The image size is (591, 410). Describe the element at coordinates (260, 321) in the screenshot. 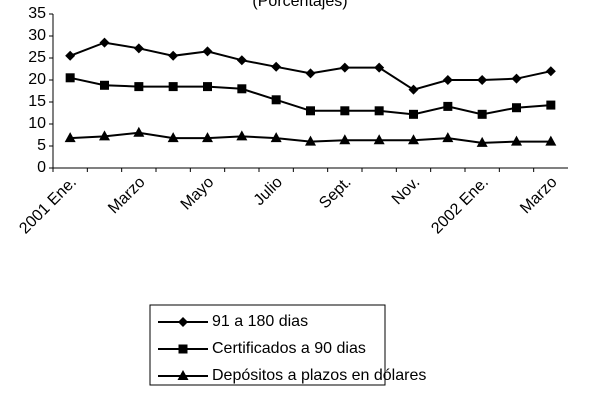

I see `legend-label: 91 a 180 dias` at that location.